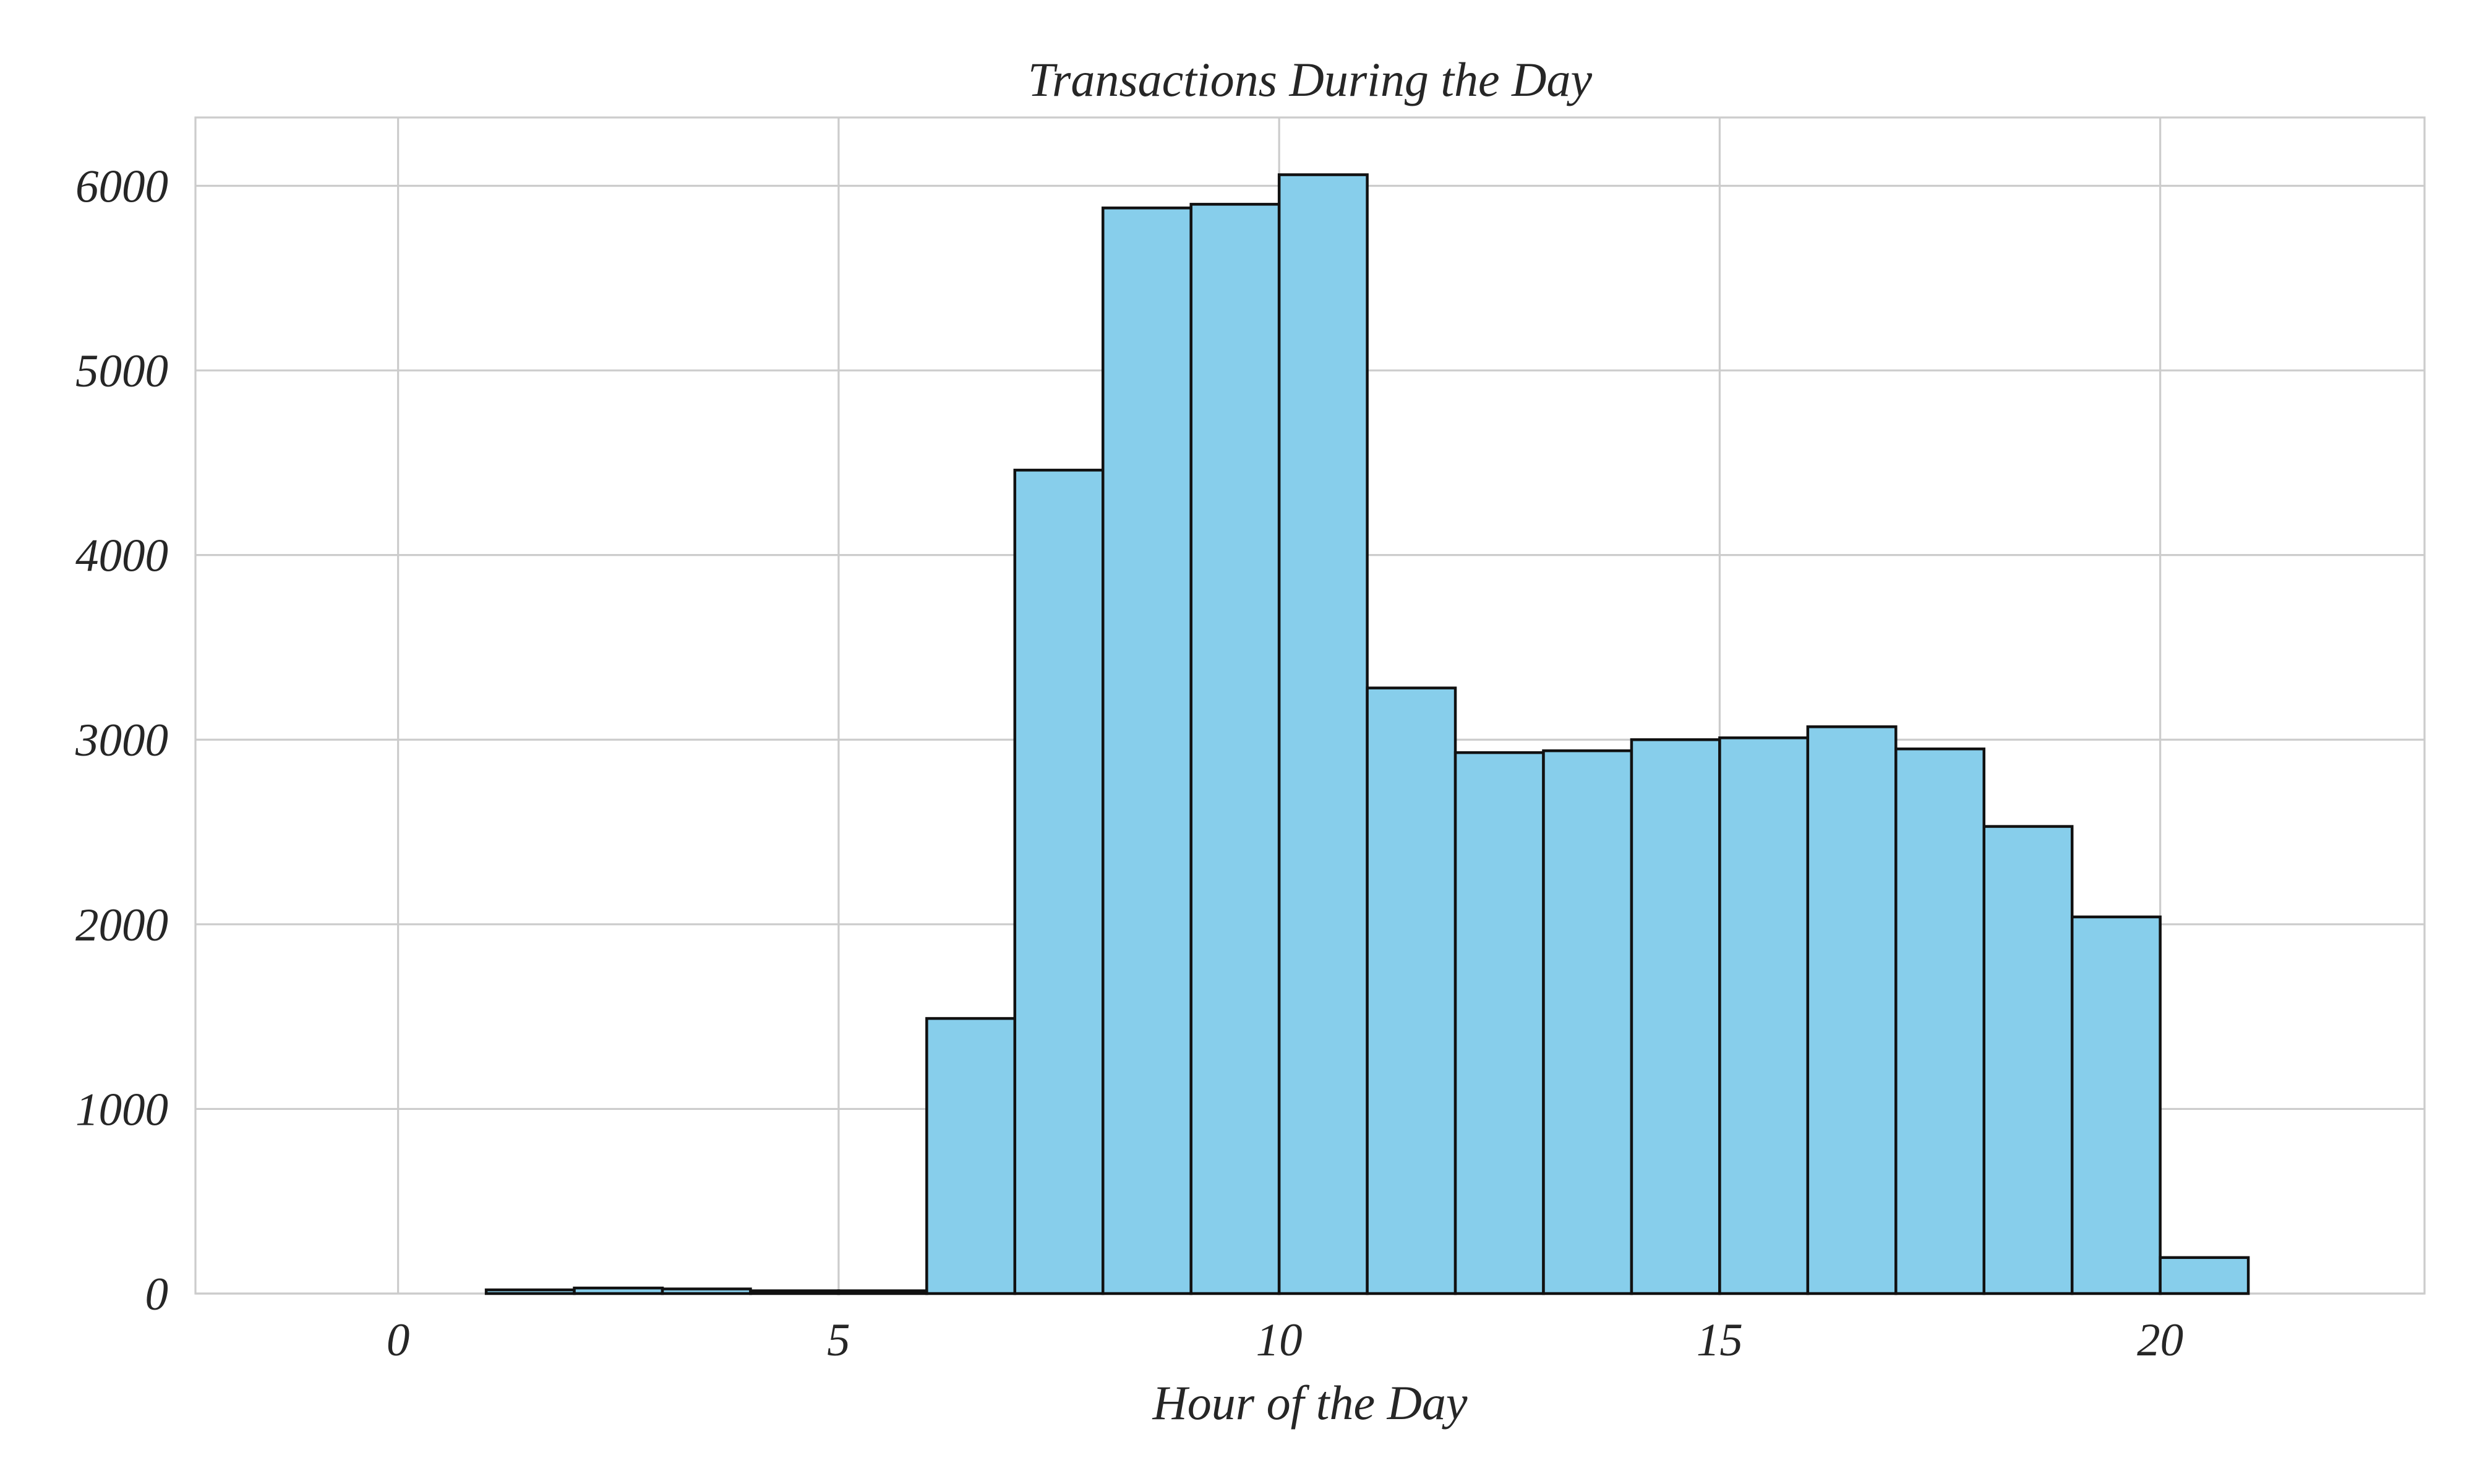 The height and width of the screenshot is (1484, 2474). What do you see at coordinates (1279, 1340) in the screenshot?
I see `x-tick-label: 10` at bounding box center [1279, 1340].